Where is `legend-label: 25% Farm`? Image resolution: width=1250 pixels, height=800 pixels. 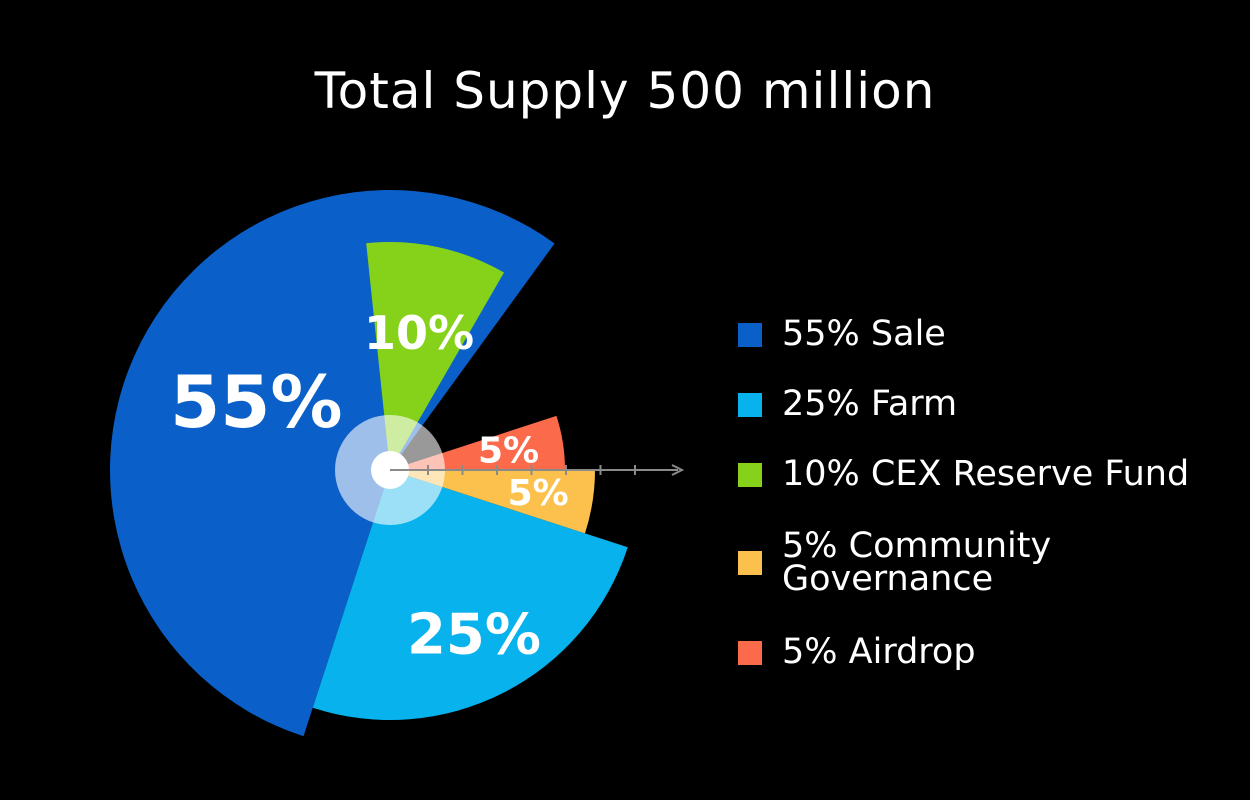 legend-label: 25% Farm is located at coordinates (870, 404).